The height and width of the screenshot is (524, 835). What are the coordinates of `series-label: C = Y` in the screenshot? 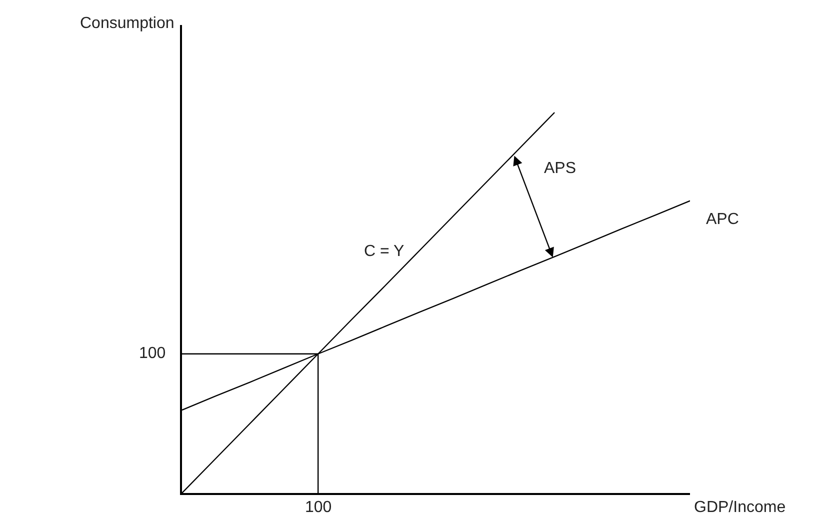 It's located at (384, 251).